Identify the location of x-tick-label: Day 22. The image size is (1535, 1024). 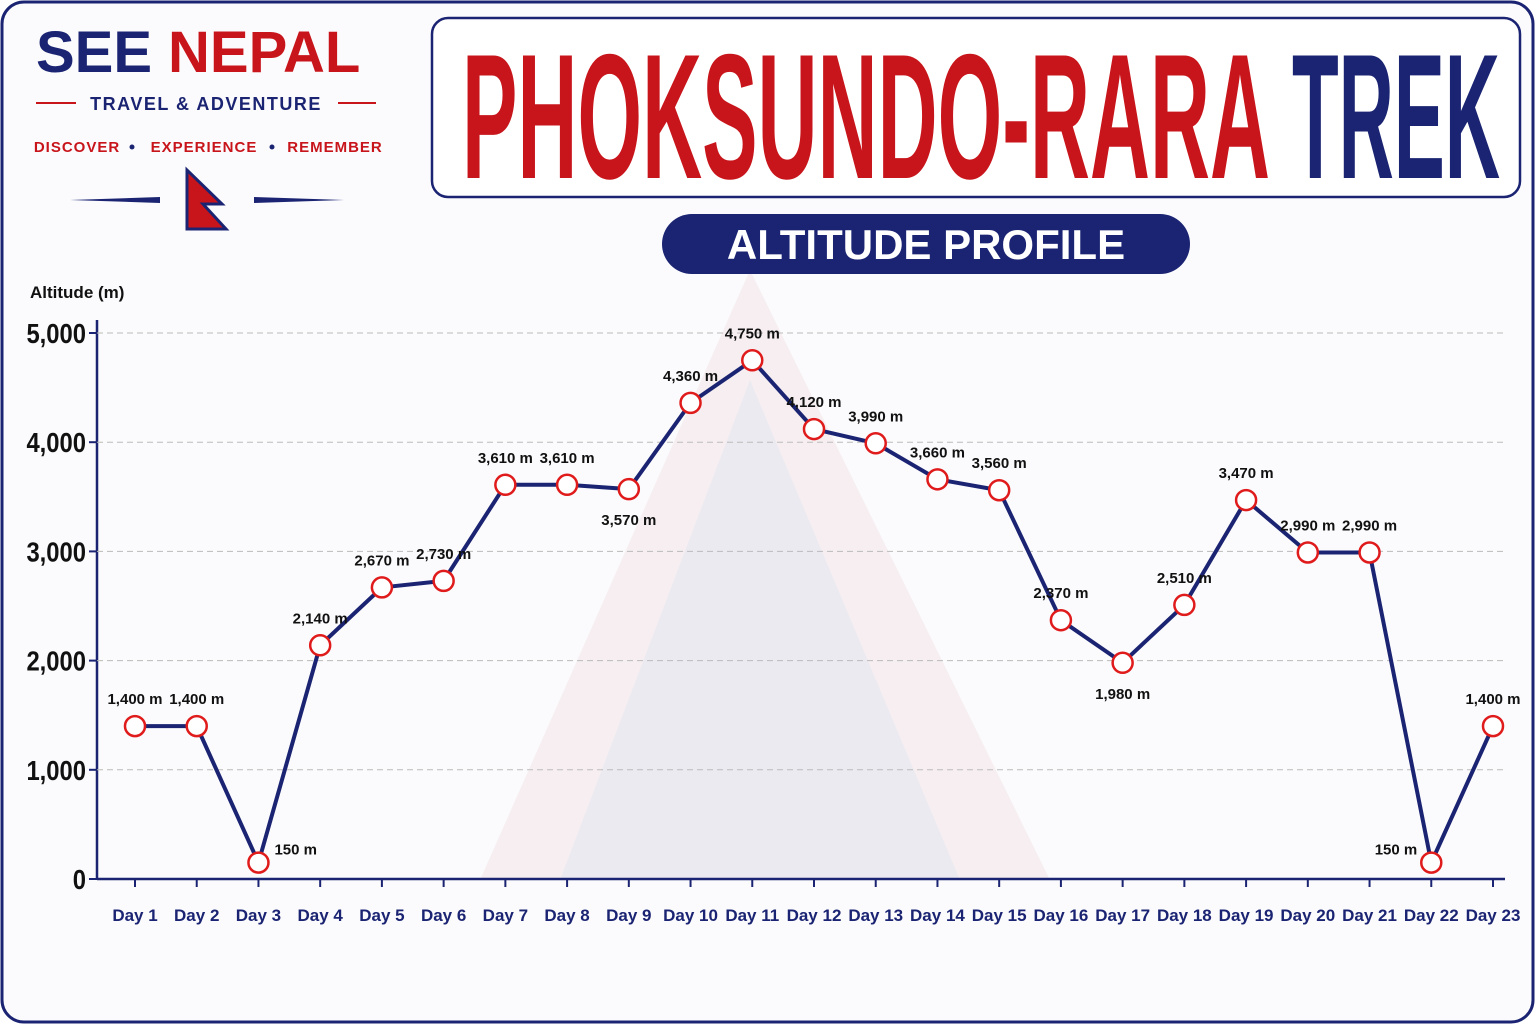
(1431, 915).